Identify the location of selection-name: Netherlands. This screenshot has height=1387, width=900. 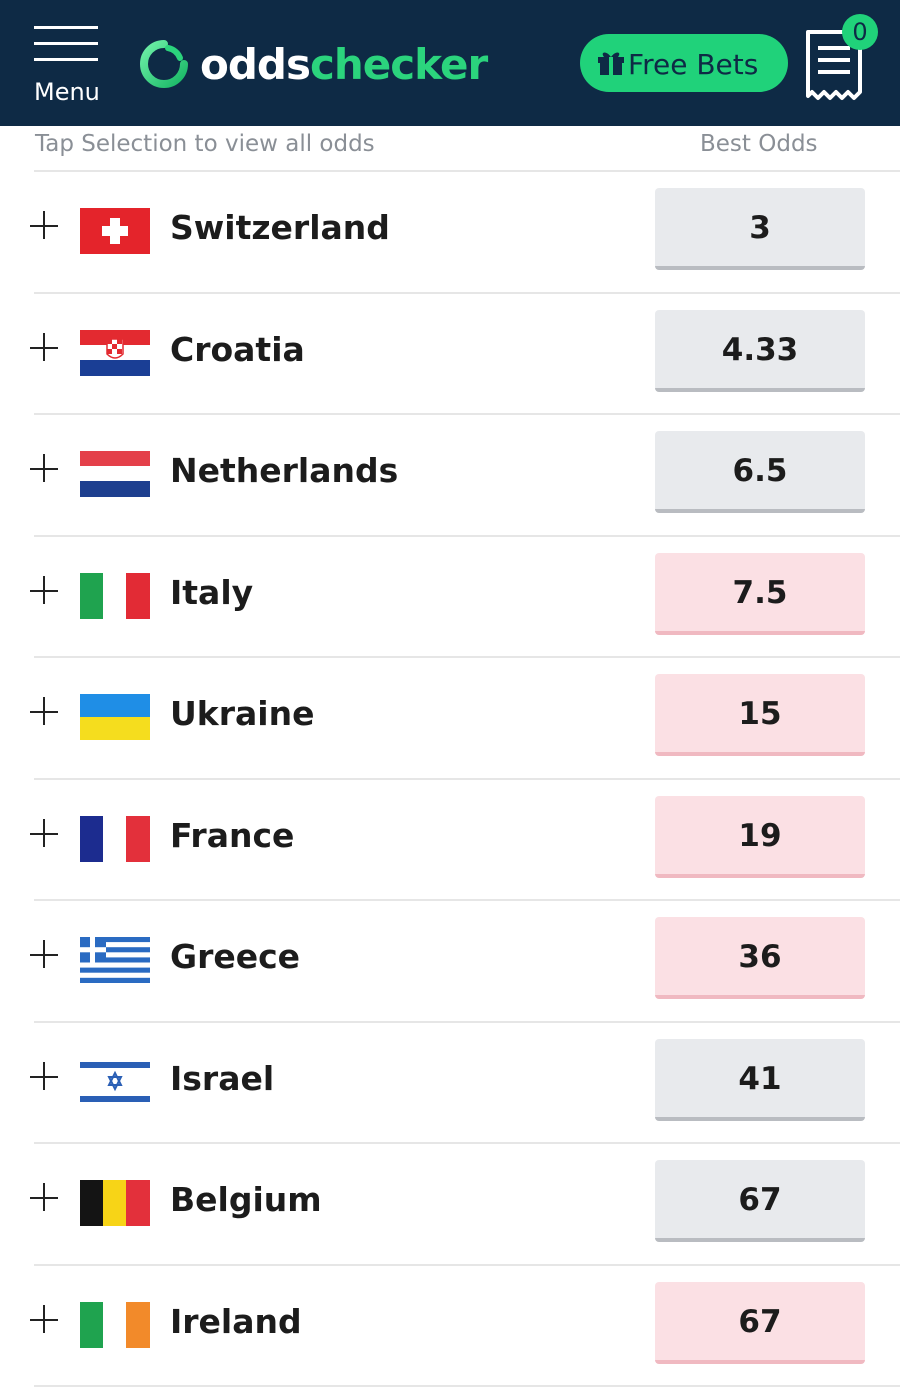
(284, 470).